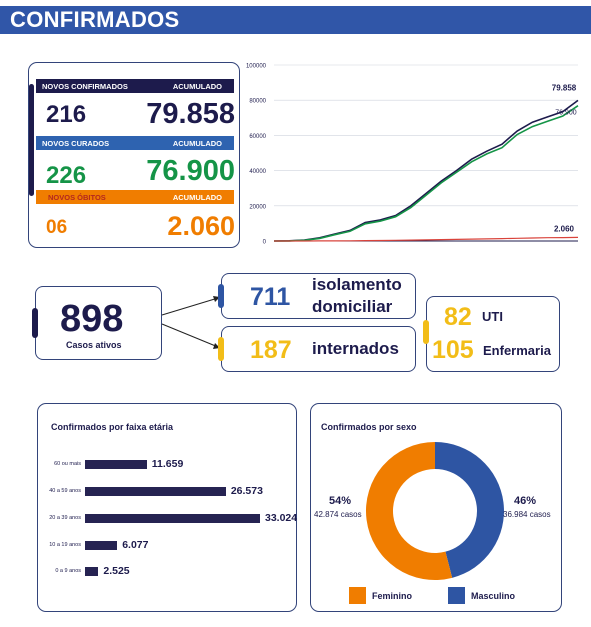 This screenshot has width=591, height=627. What do you see at coordinates (65, 545) in the screenshot?
I see `age-category-label: 10 a 19 anos` at bounding box center [65, 545].